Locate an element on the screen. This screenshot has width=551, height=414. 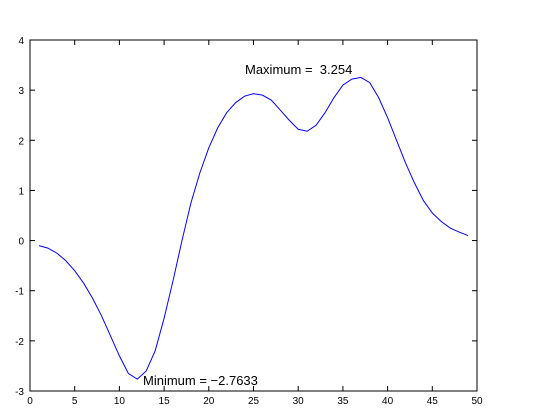
y-tick-label: -1 is located at coordinates (19, 292).